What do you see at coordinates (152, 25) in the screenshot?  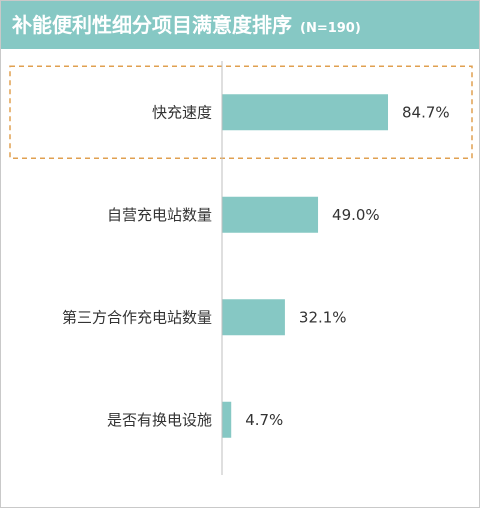 I see `chart-title-text: 补能便利性细分项目满意度排序` at bounding box center [152, 25].